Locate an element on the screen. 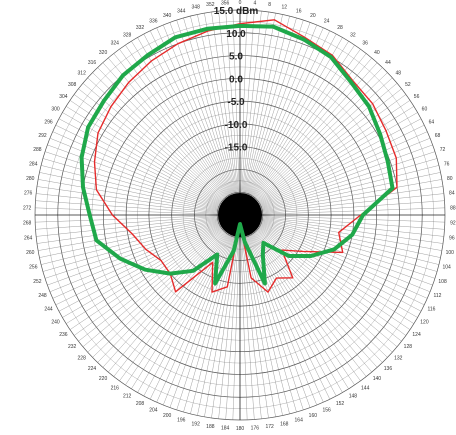  angle-tick-label: 176 is located at coordinates (255, 428).